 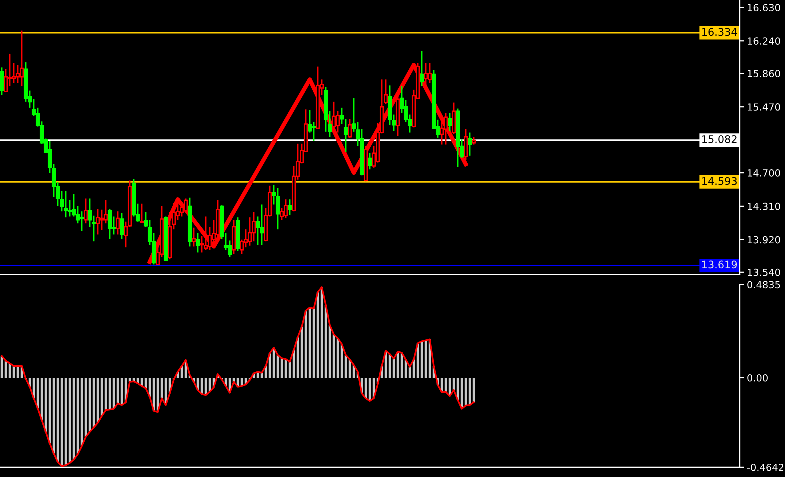 I want to click on ref-line-label: 13.619, so click(x=720, y=264).